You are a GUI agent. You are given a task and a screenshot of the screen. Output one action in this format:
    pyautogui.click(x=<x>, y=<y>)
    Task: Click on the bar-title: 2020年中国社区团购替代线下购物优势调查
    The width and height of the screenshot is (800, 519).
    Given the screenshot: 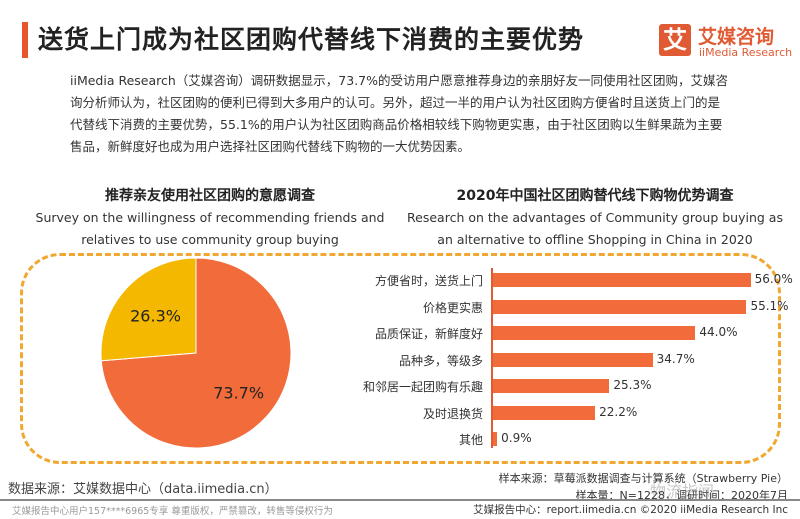 What is the action you would take?
    pyautogui.click(x=595, y=196)
    